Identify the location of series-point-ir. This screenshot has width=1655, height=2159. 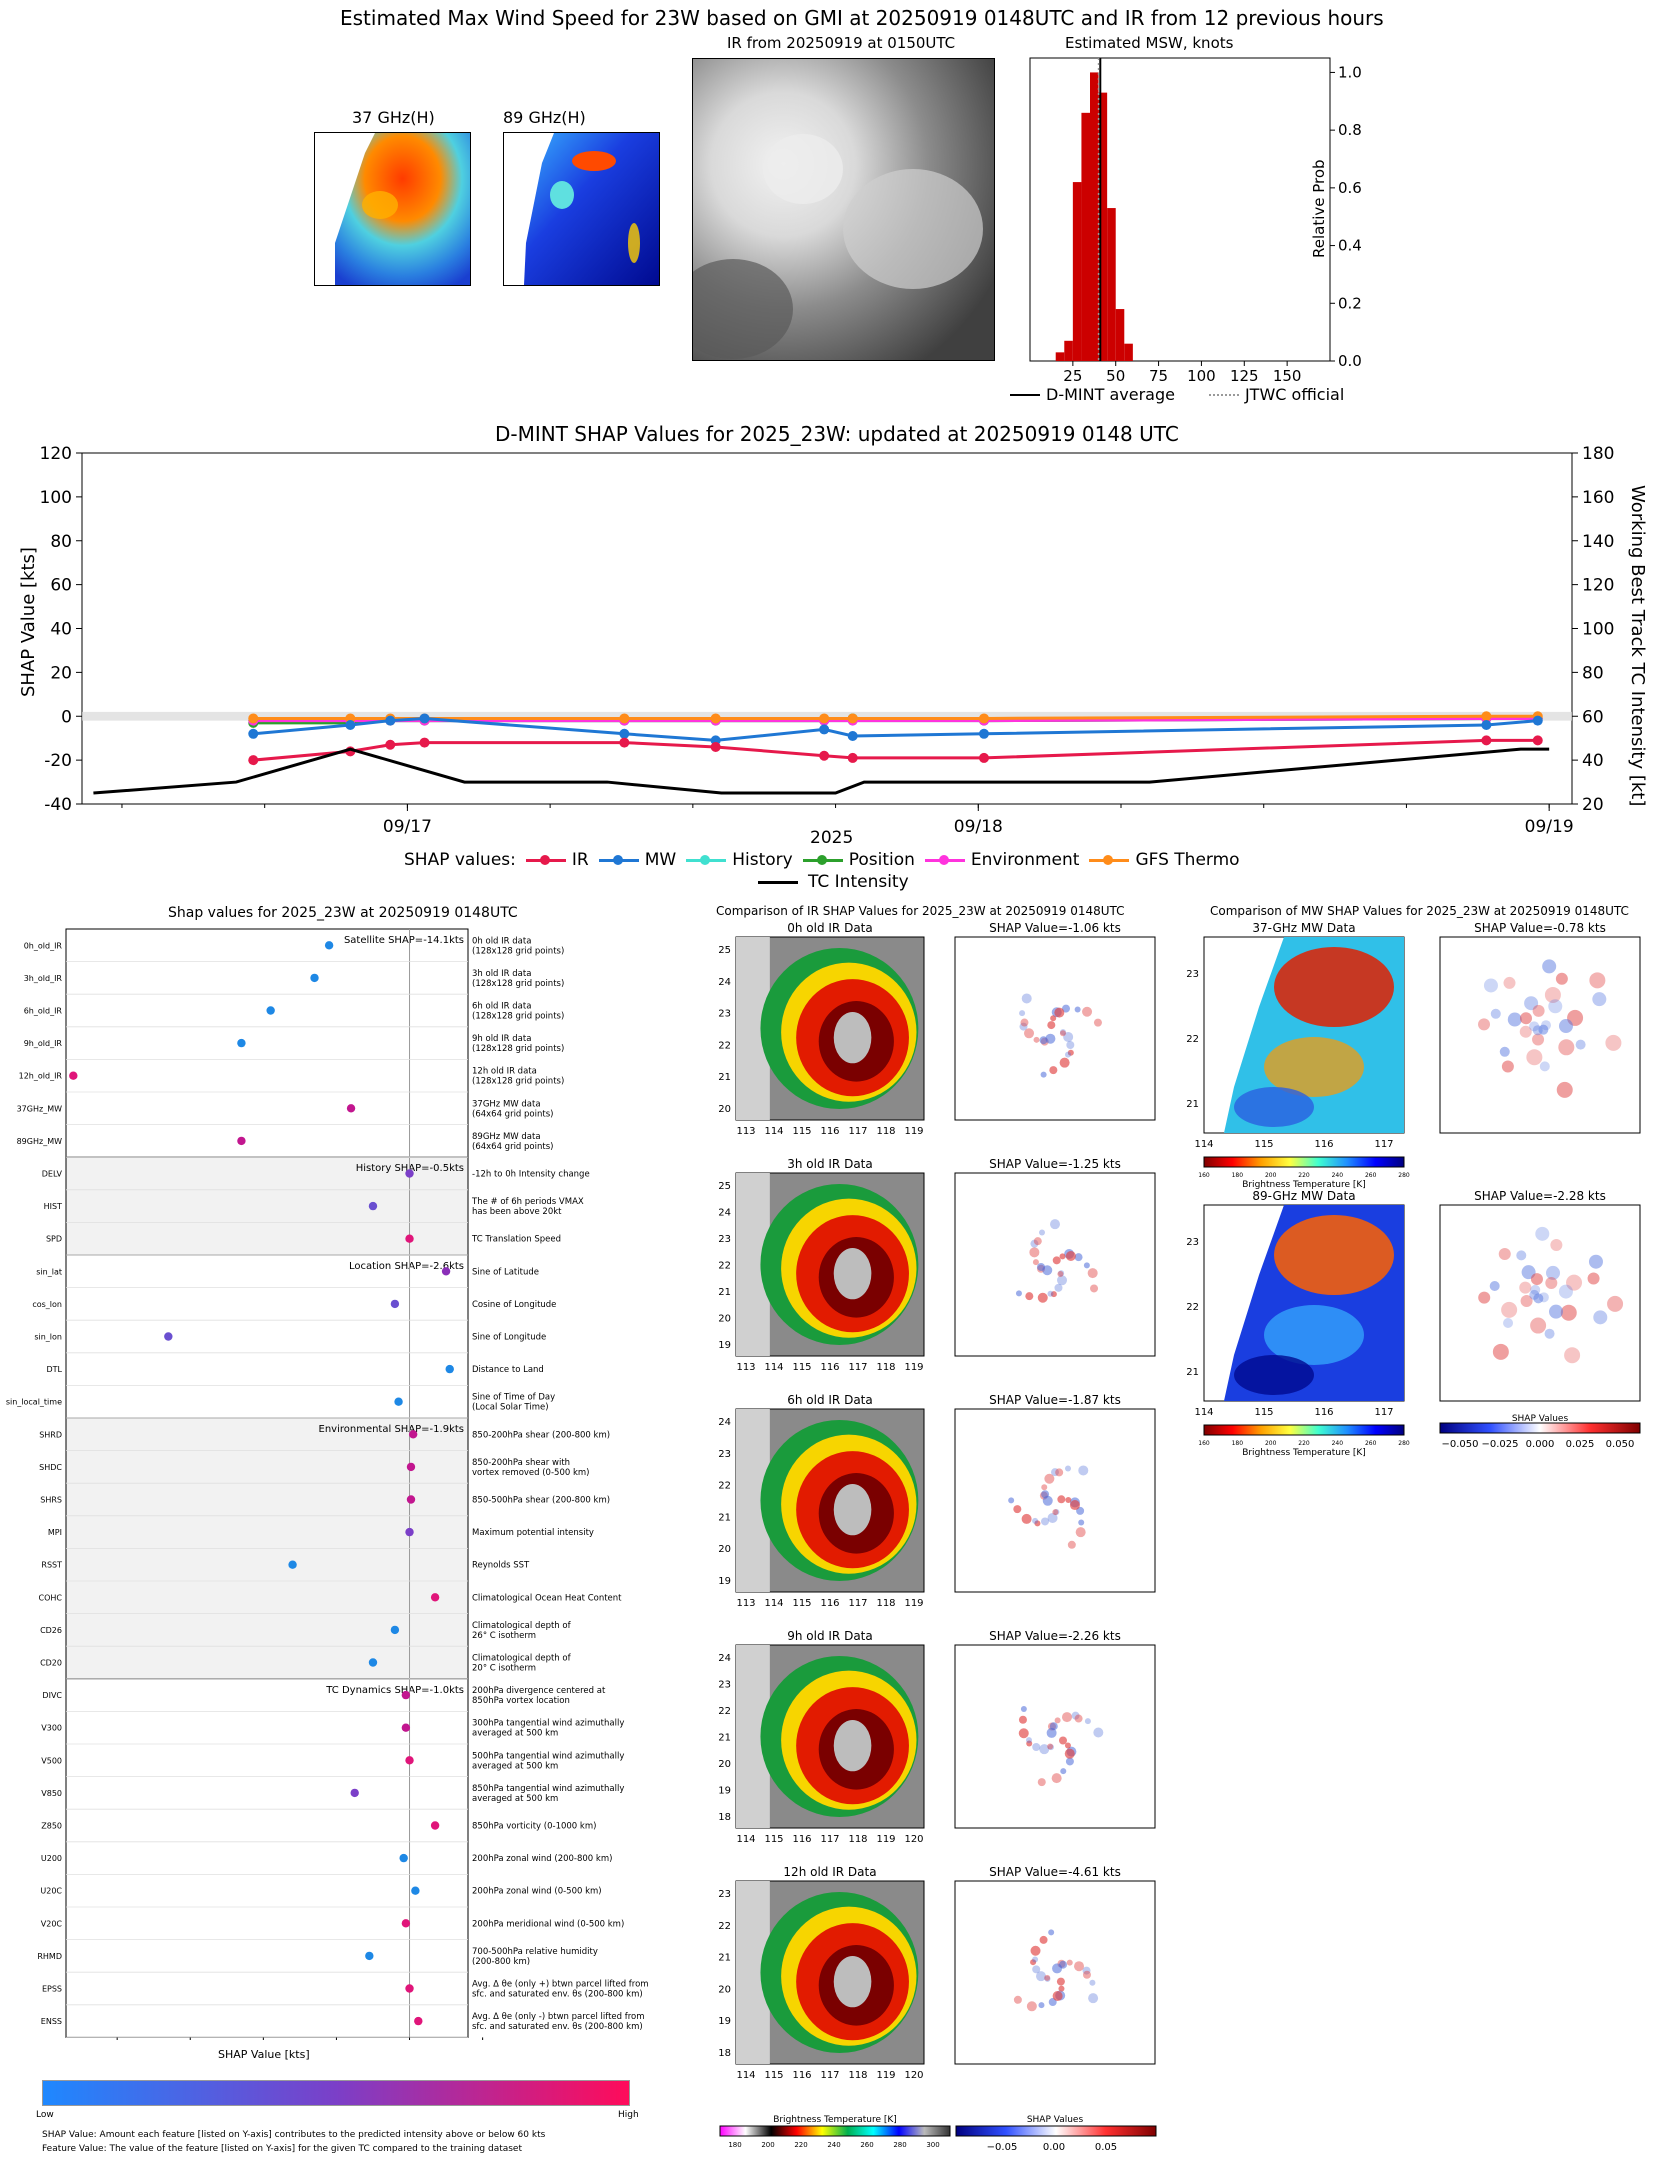
(715, 746).